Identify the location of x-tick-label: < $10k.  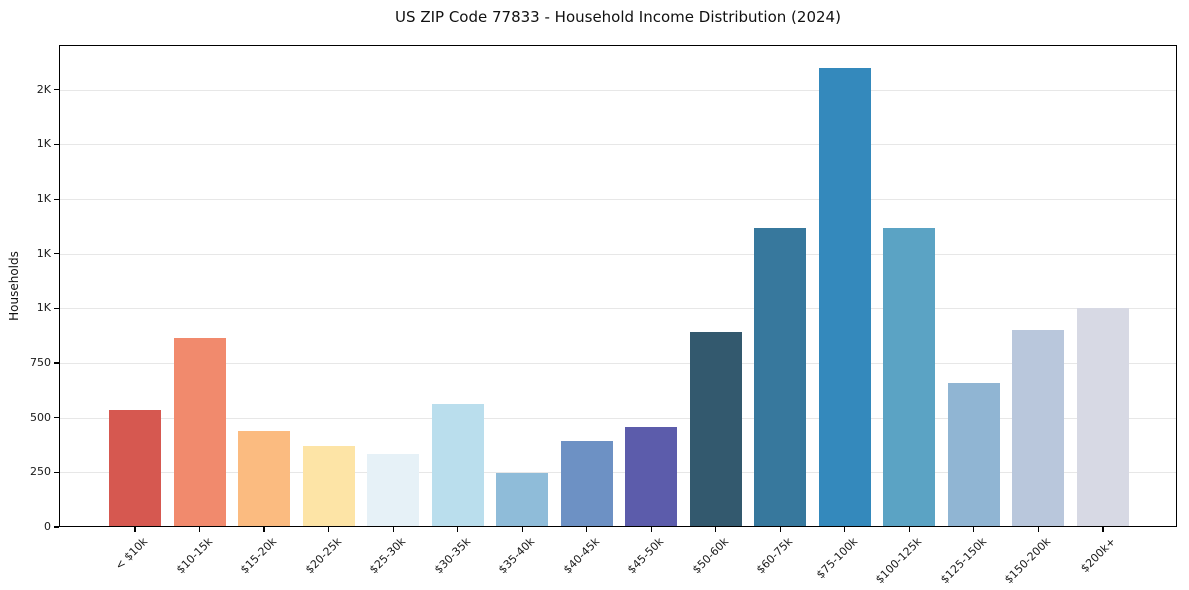
(131, 554).